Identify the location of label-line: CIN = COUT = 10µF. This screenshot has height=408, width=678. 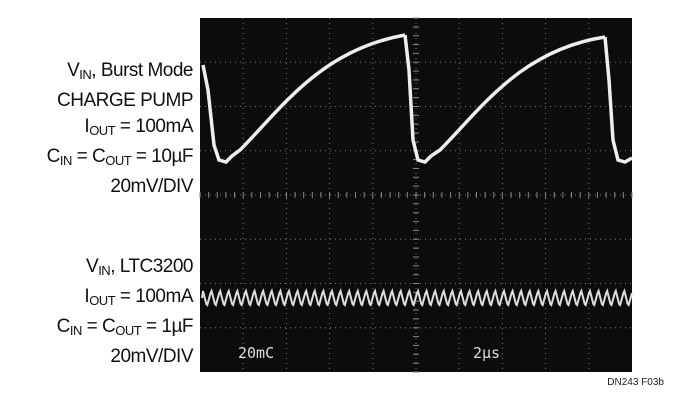
(120, 159).